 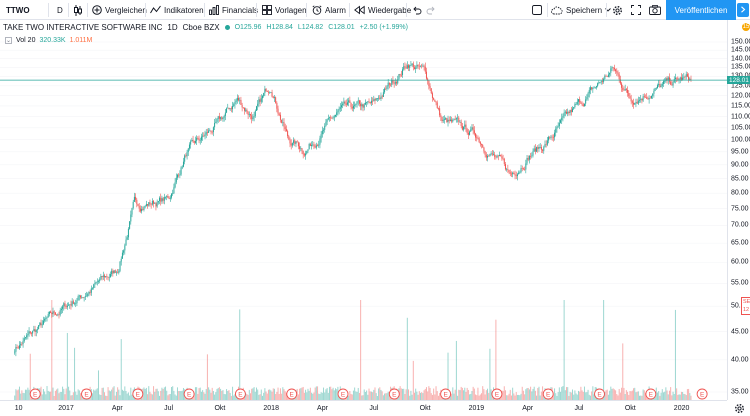 What do you see at coordinates (119, 10) in the screenshot?
I see `compare-button: Vergleichen` at bounding box center [119, 10].